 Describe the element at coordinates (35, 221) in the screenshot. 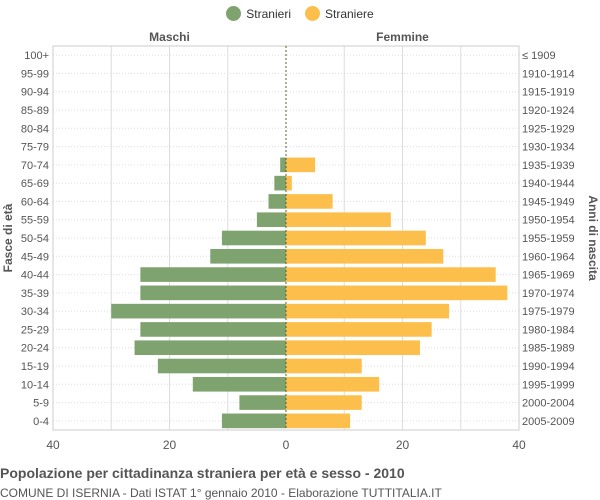

I see `tick-label-age: 55-59` at that location.